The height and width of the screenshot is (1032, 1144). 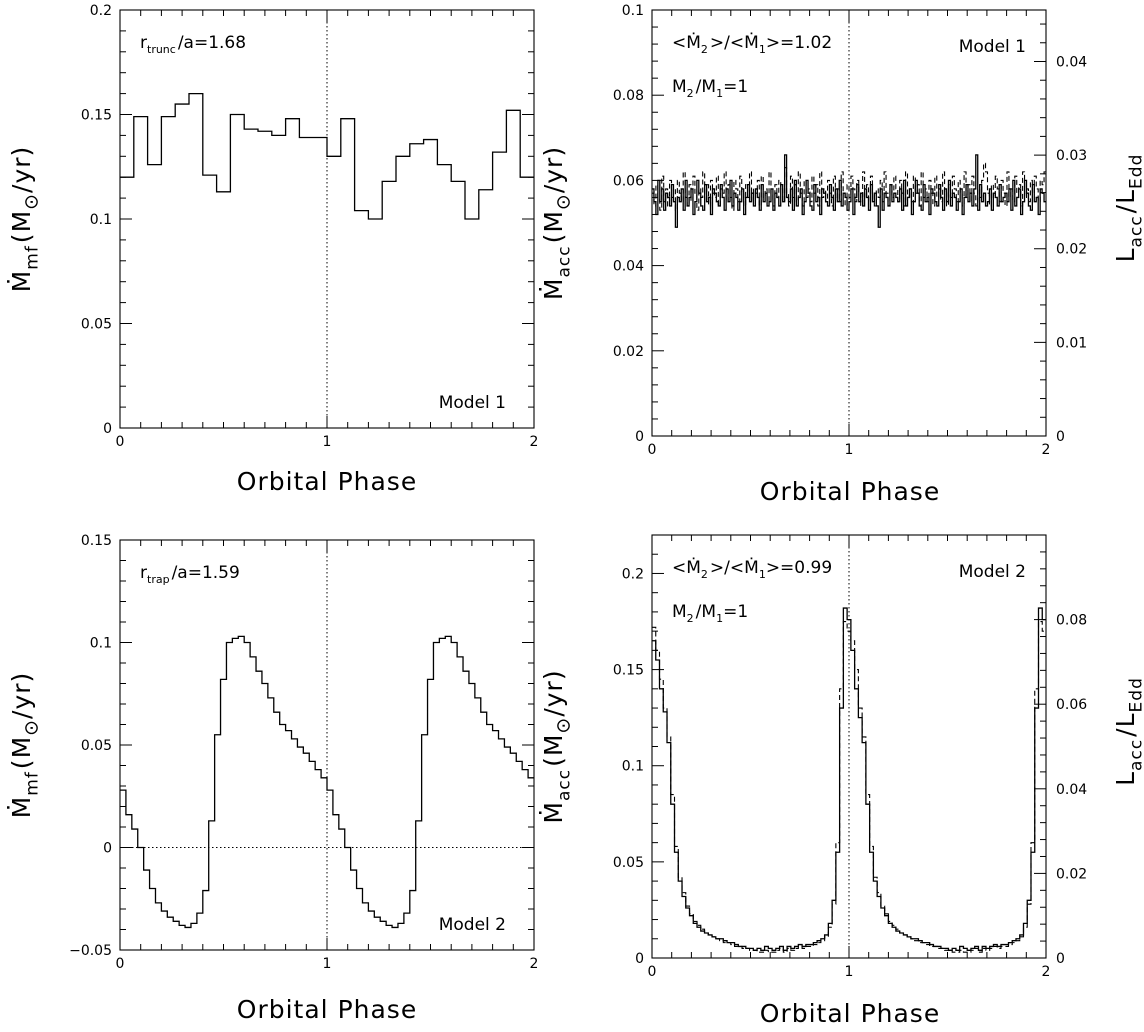 What do you see at coordinates (628, 181) in the screenshot?
I see `y-tick-label: 0.06` at bounding box center [628, 181].